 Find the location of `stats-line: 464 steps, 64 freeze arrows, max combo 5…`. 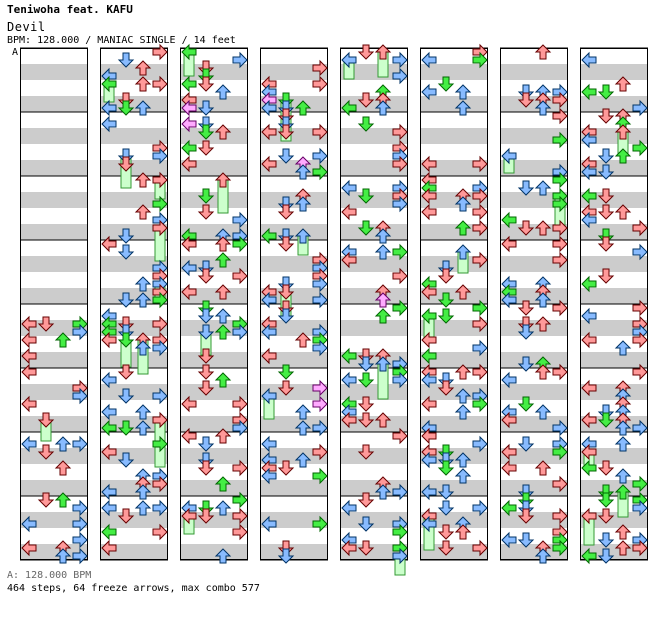

stats-line: 464 steps, 64 freeze arrows, max combo 5… is located at coordinates (133, 588).